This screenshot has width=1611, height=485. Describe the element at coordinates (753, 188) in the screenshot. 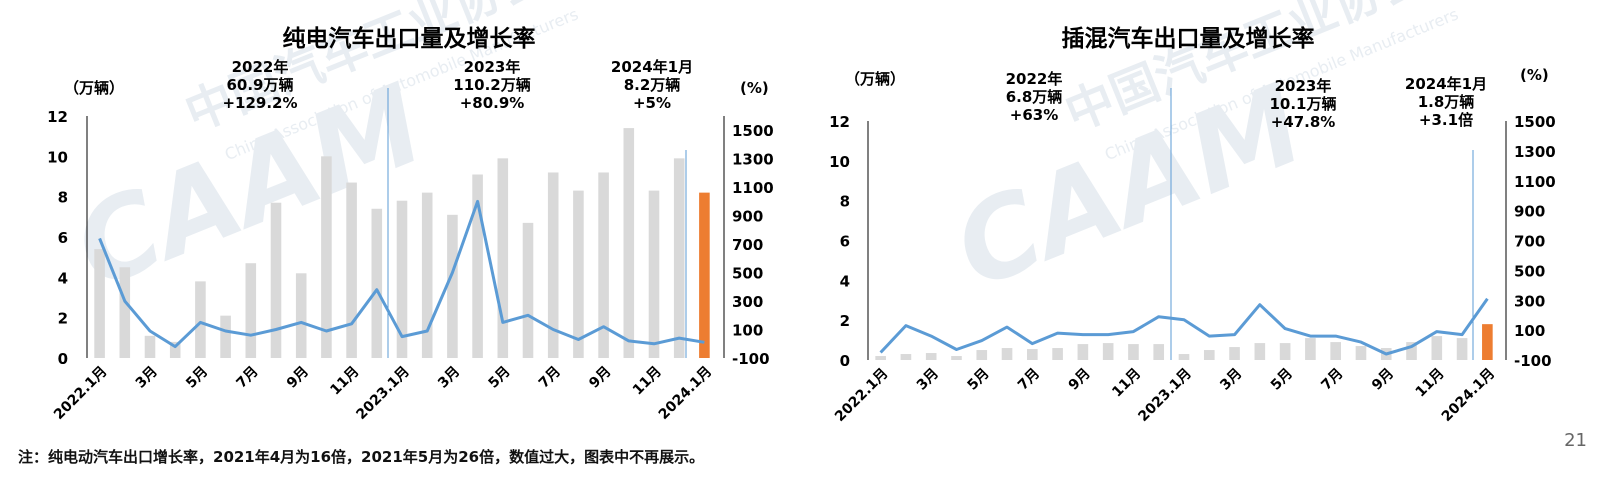

I see `right-tick-label: 1100` at that location.